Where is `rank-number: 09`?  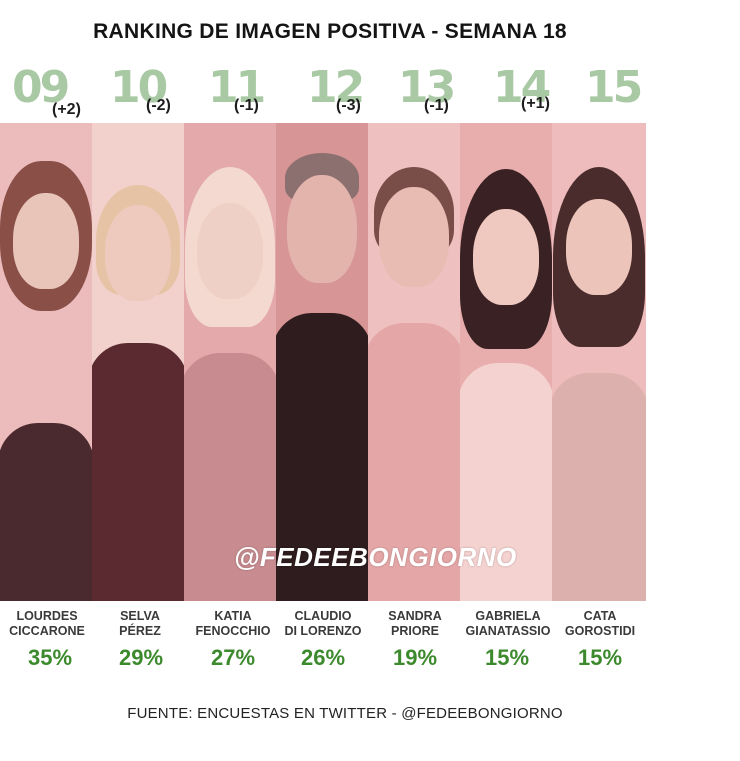 rank-number: 09 is located at coordinates (41, 87).